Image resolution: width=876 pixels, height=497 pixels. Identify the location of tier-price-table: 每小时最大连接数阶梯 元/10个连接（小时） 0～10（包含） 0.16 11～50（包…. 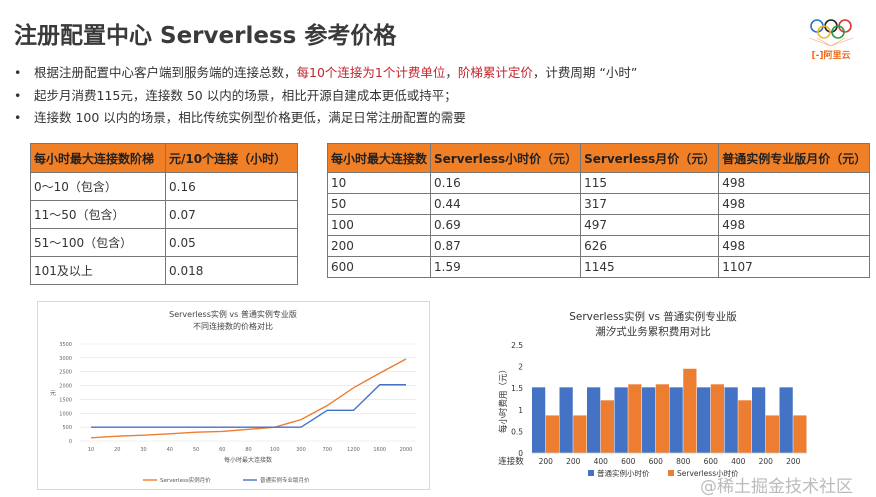
(163, 214).